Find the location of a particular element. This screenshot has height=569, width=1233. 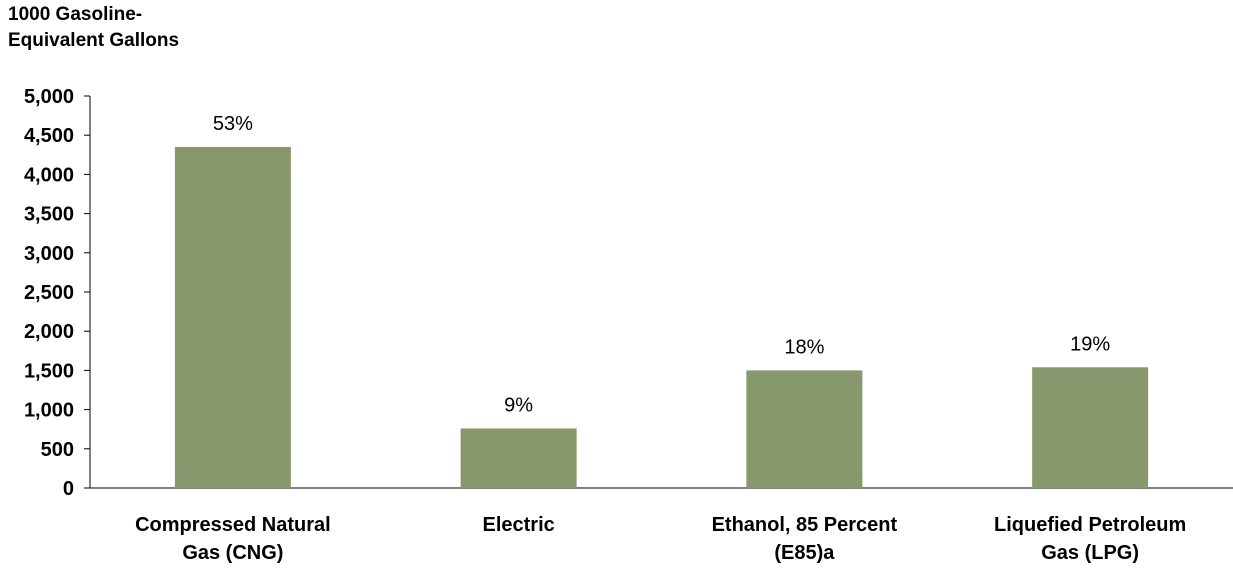

y-tick-label: 2,500 is located at coordinates (49, 293).